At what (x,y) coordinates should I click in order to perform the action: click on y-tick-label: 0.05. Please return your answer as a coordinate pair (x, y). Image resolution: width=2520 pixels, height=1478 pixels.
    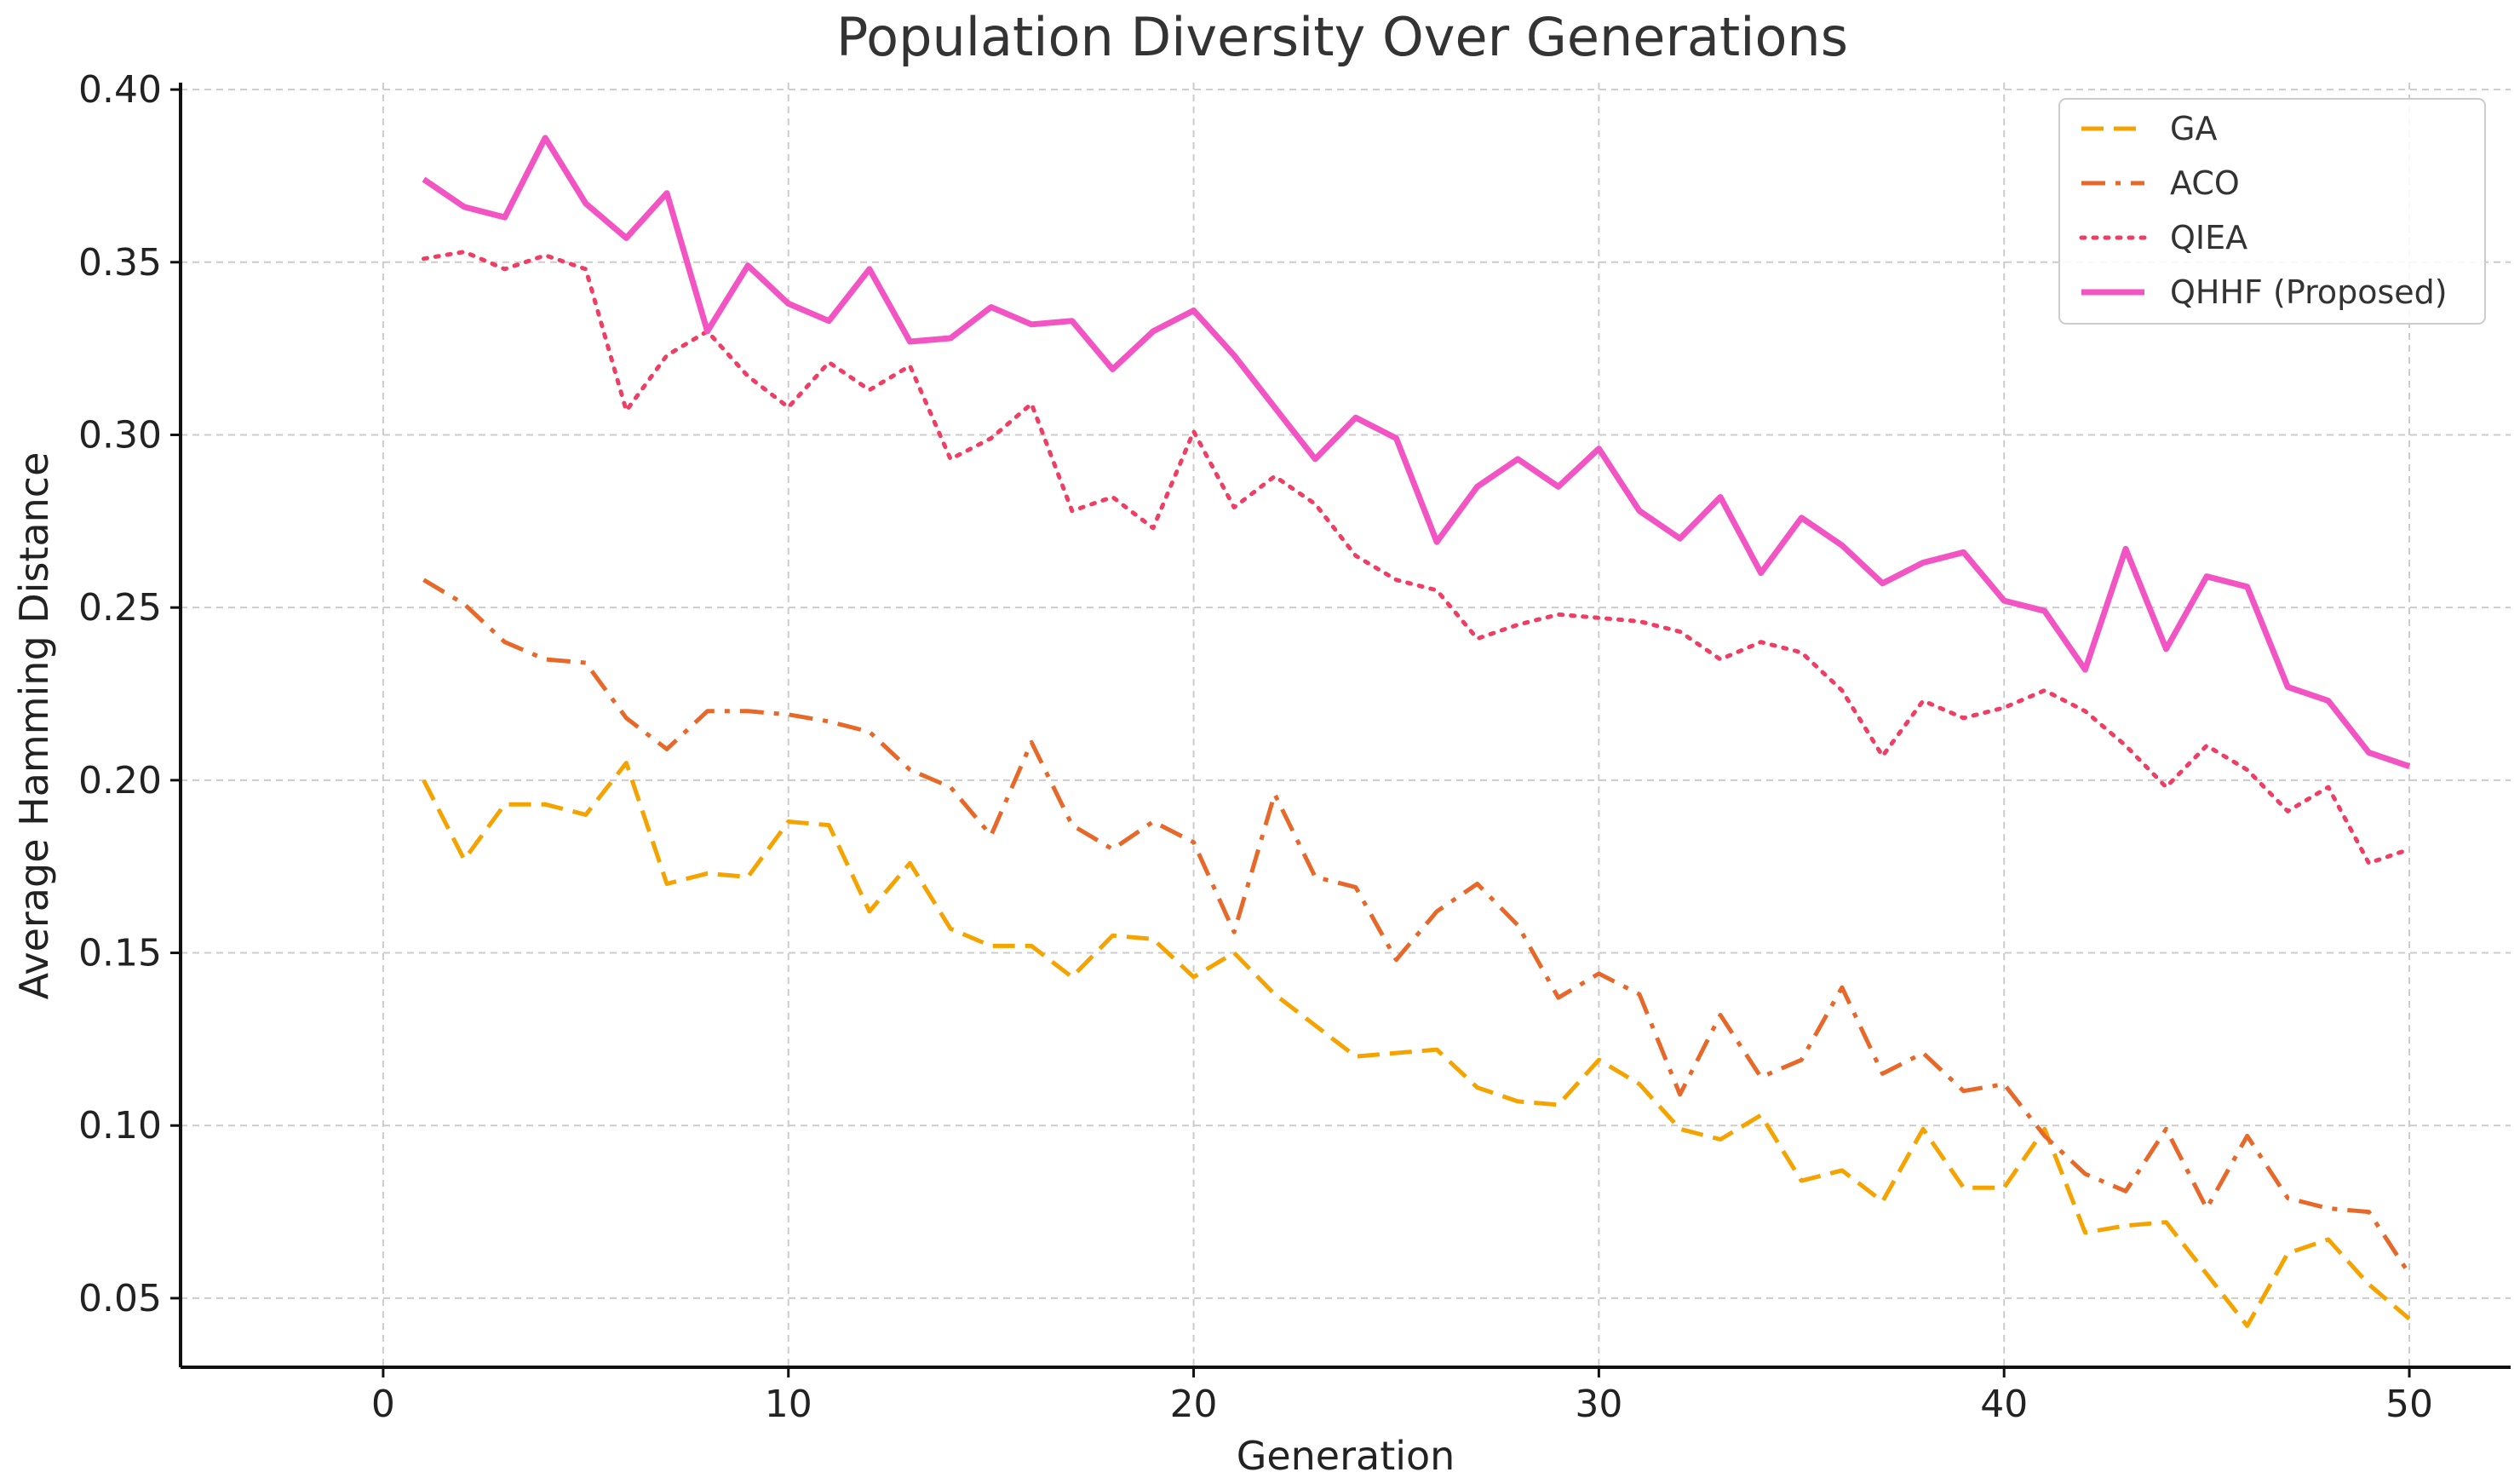
    Looking at the image, I should click on (120, 1298).